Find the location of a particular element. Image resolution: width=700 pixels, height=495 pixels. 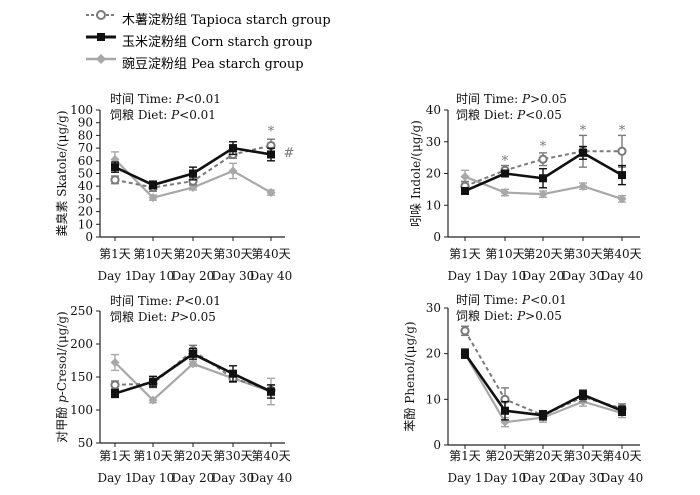

y-axis-label: 粪臭素 Skatole/(μg/g) is located at coordinates (61, 173).